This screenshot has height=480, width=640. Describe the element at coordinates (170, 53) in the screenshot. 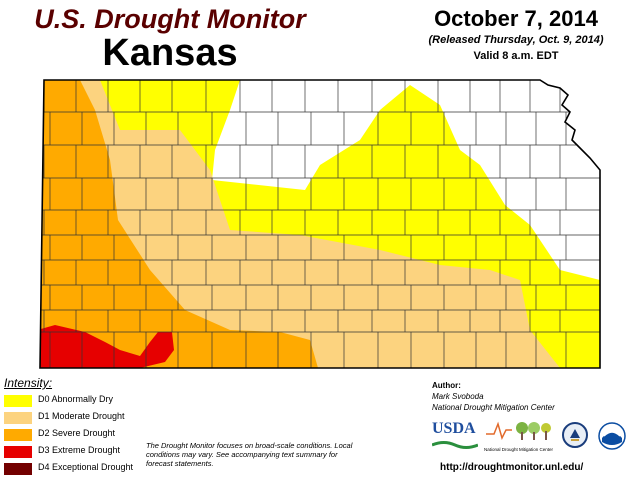

I see `state-name: Kansas` at that location.